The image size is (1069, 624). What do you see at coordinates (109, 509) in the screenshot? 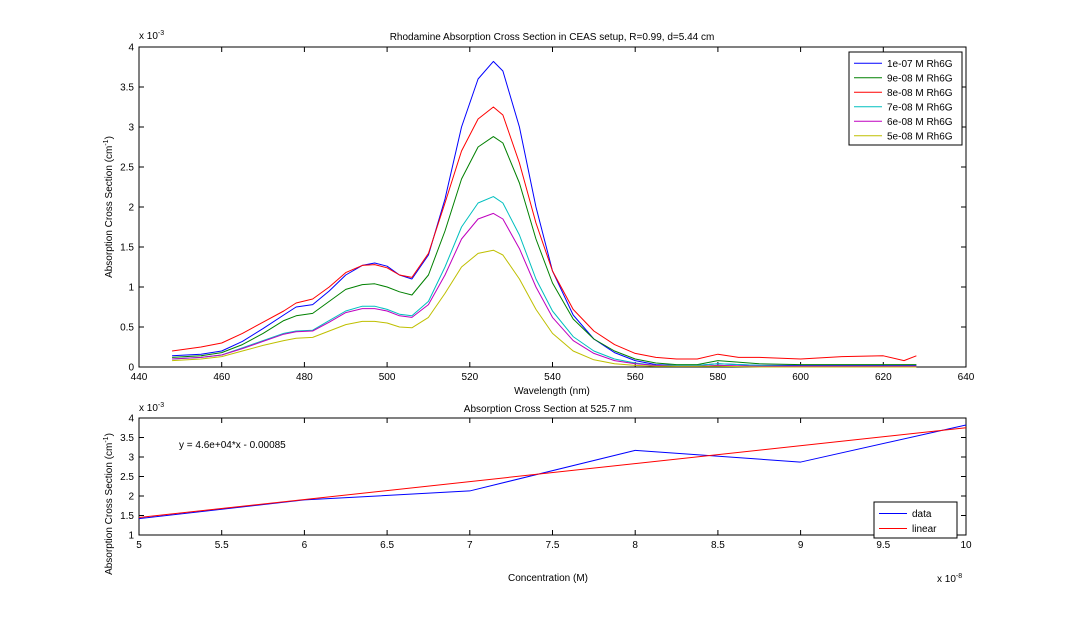
I see `concentration-y-axis-label-text: Absorption Cross Section (cm` at bounding box center [109, 509].